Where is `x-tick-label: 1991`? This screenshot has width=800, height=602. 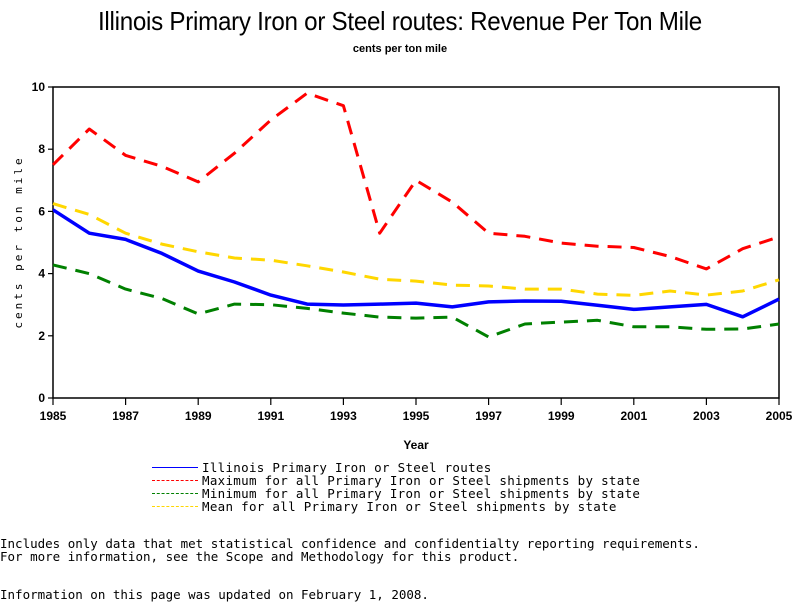 x-tick-label: 1991 is located at coordinates (270, 416).